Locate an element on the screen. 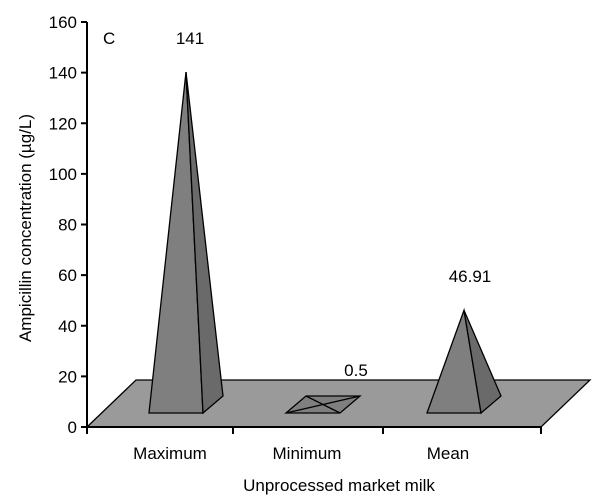  y-tick-label: 100 is located at coordinates (63, 174).